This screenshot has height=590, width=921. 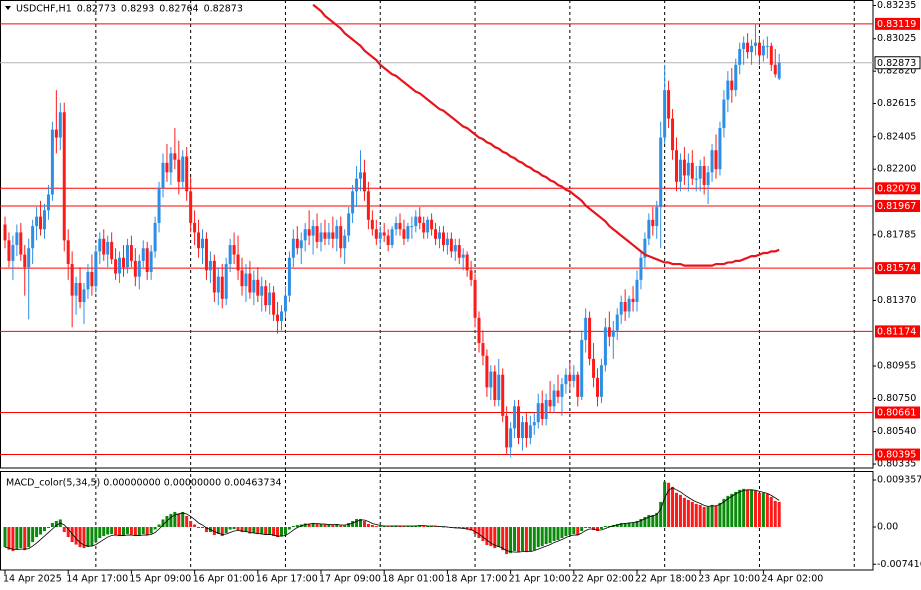 What do you see at coordinates (32, 579) in the screenshot?
I see `x-tick-label: 14 Apr 2025` at bounding box center [32, 579].